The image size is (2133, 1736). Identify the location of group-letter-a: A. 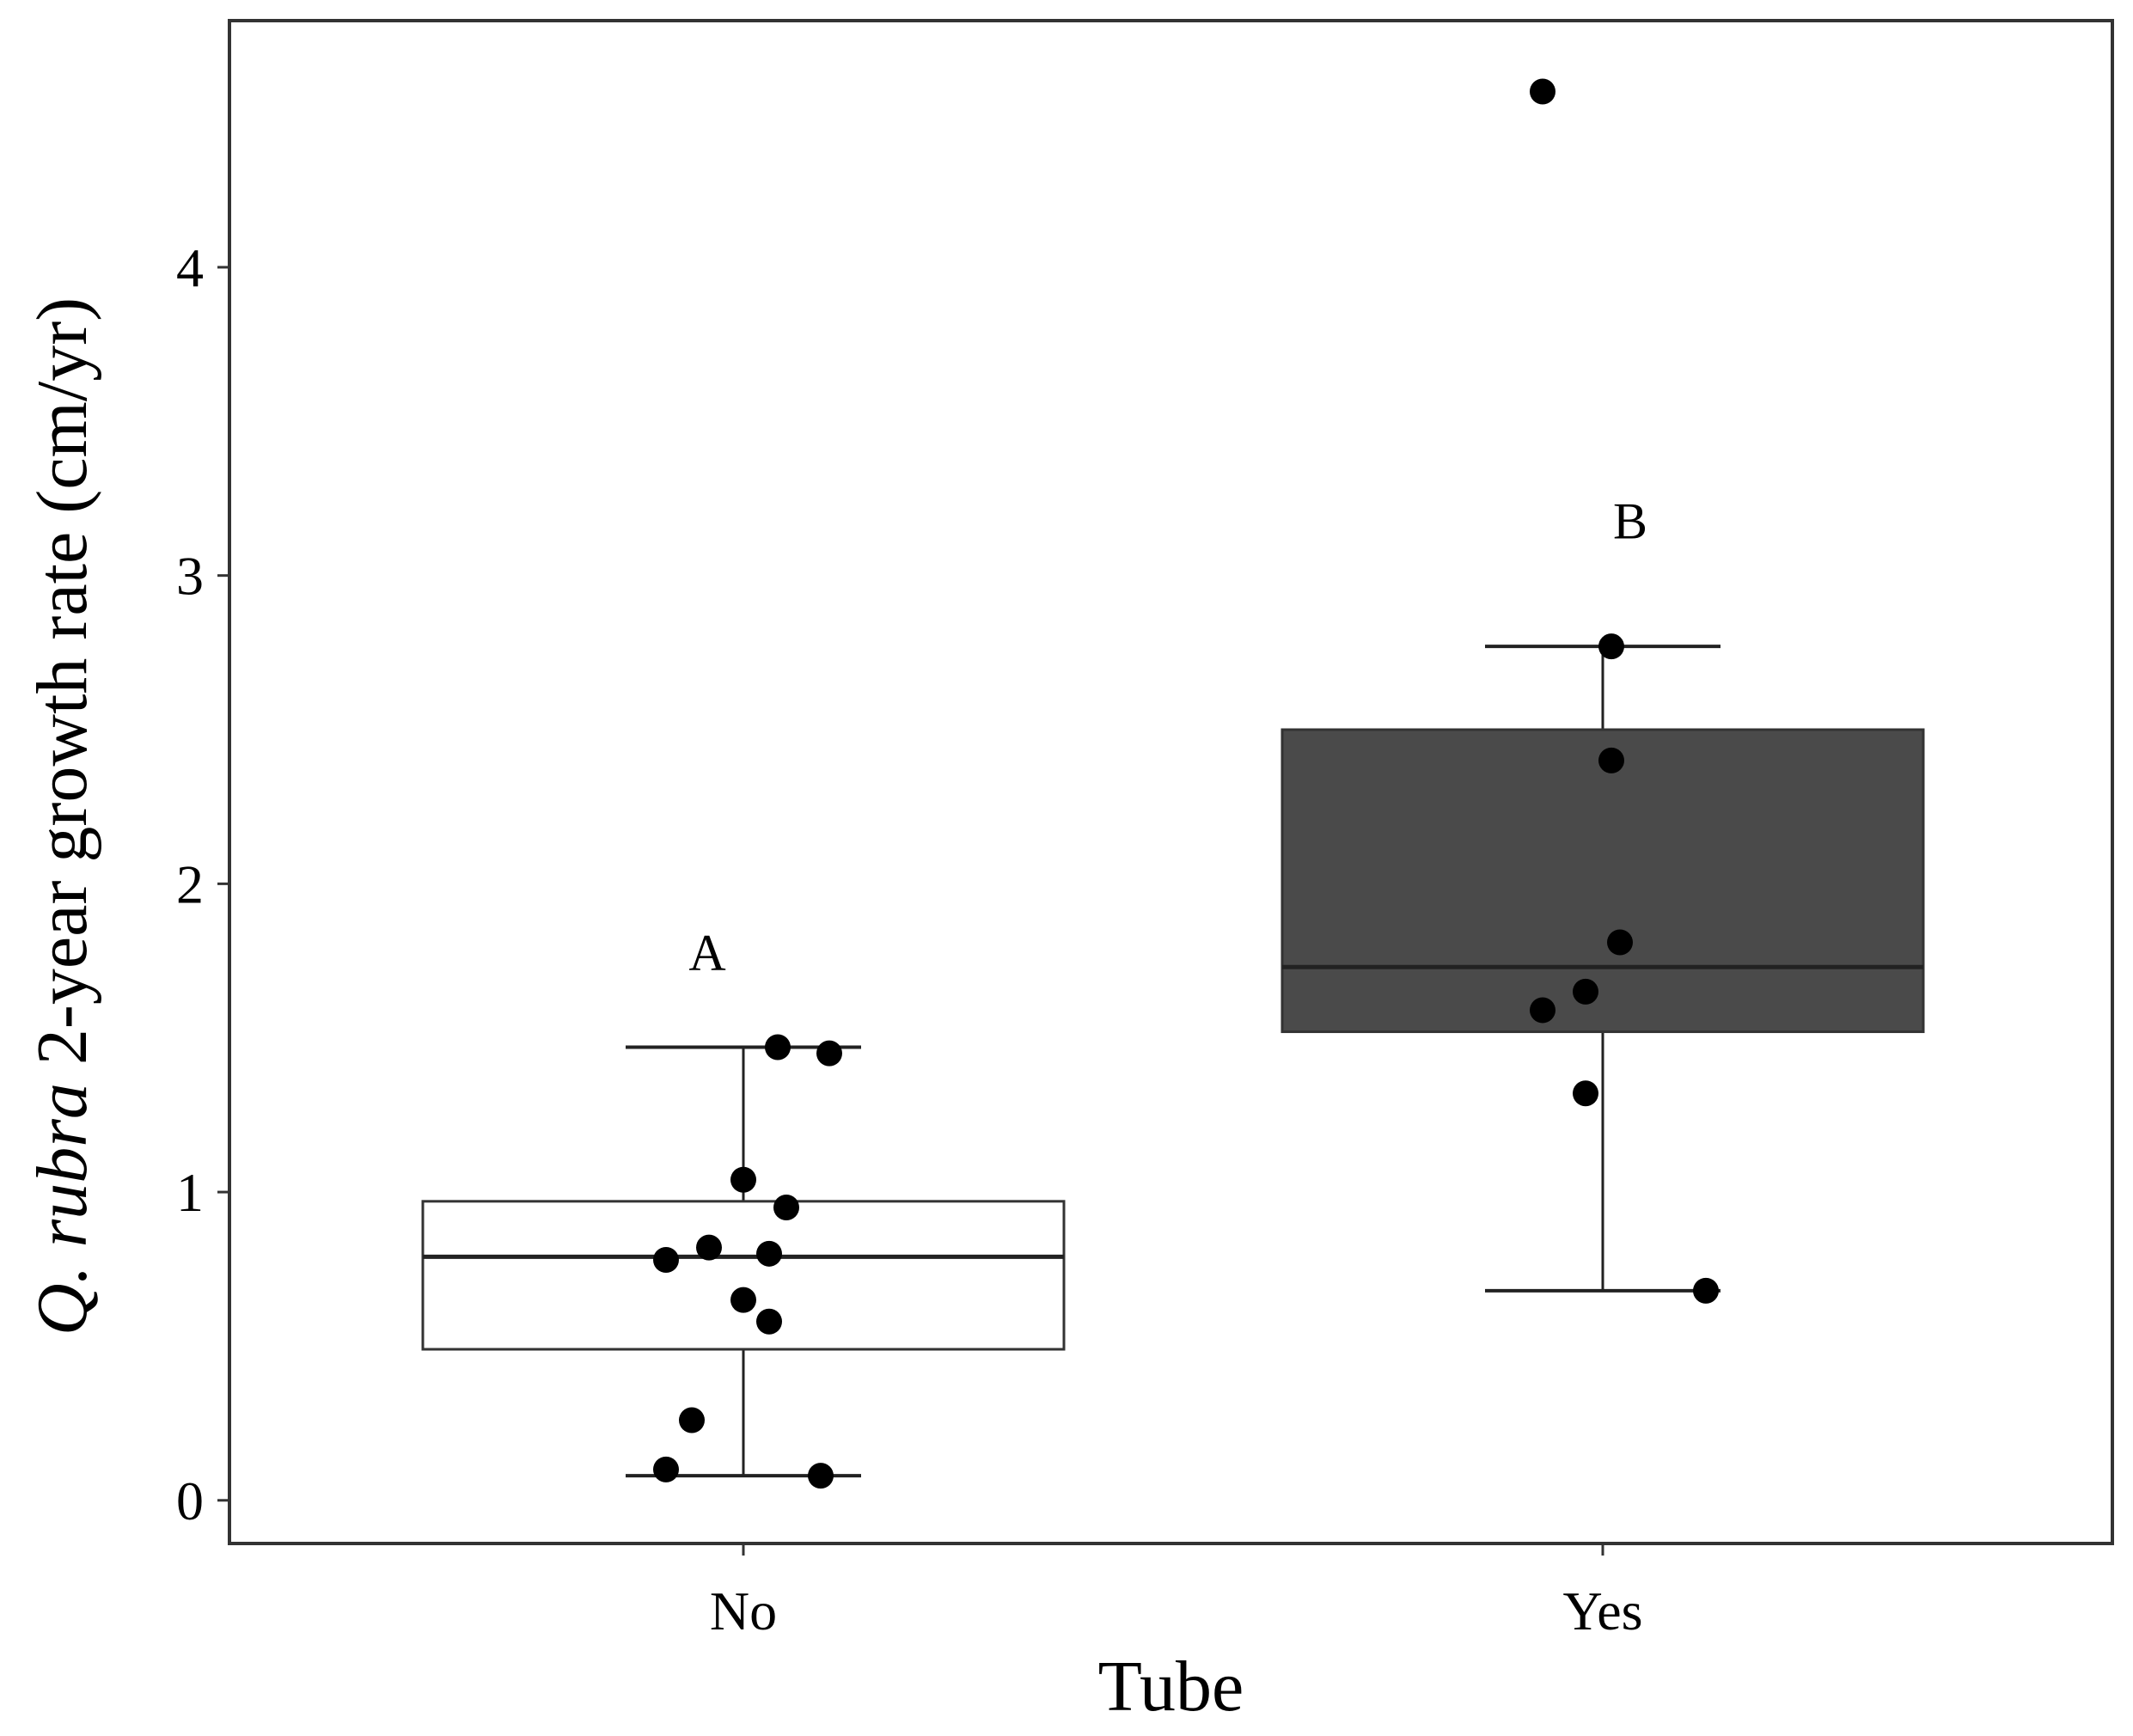
(706, 953).